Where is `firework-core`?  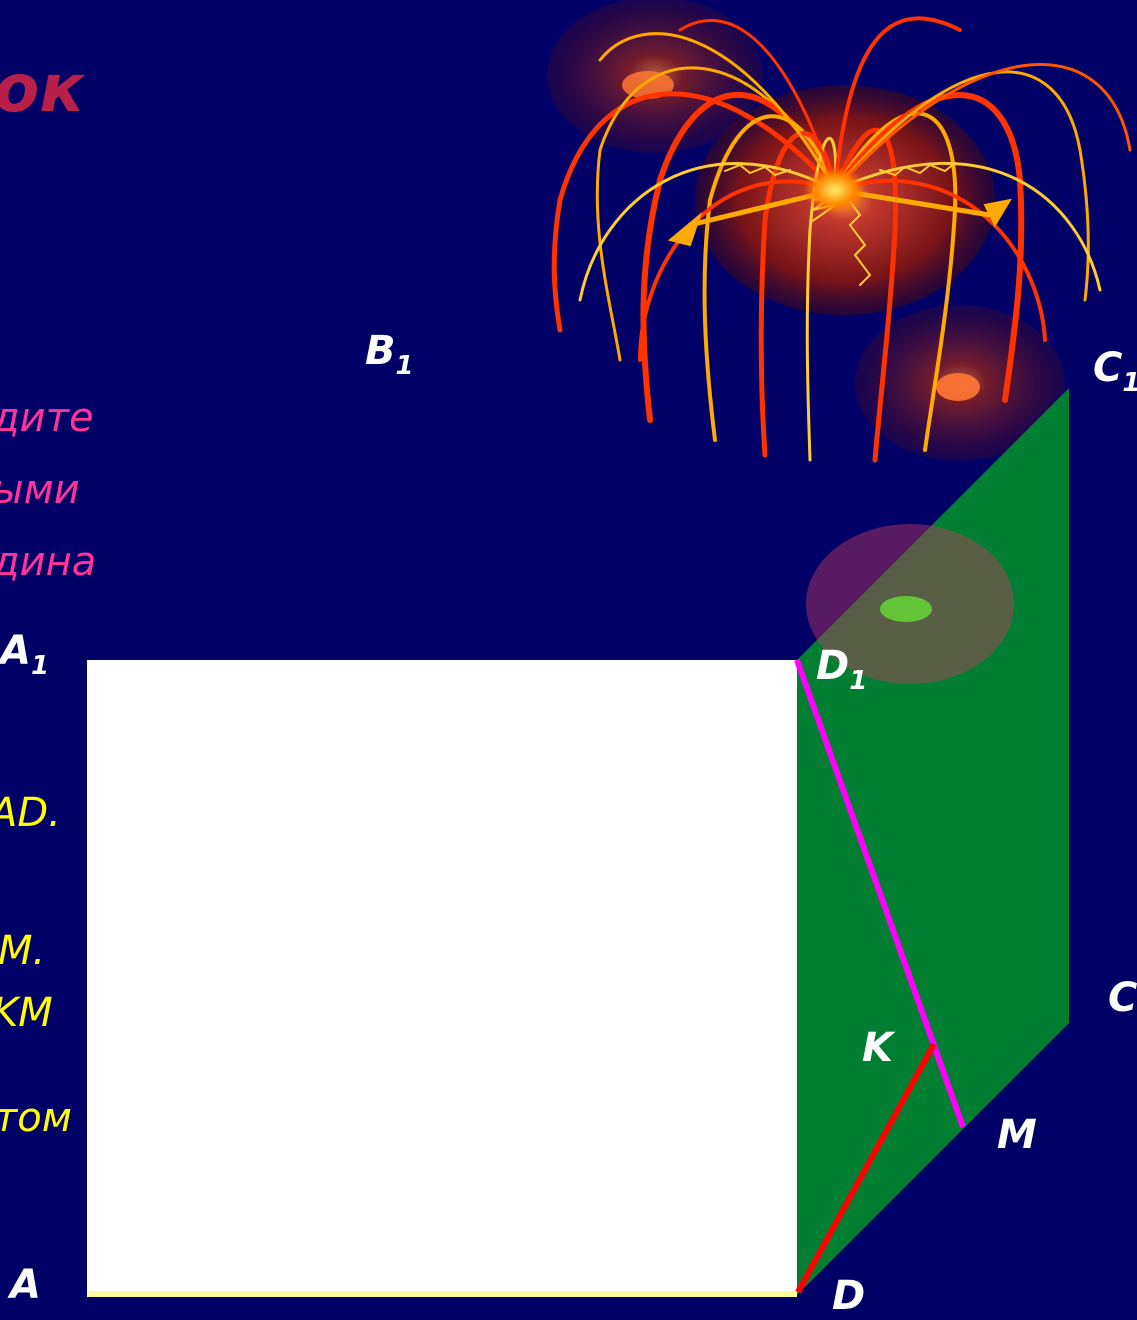
firework-core is located at coordinates (835, 190).